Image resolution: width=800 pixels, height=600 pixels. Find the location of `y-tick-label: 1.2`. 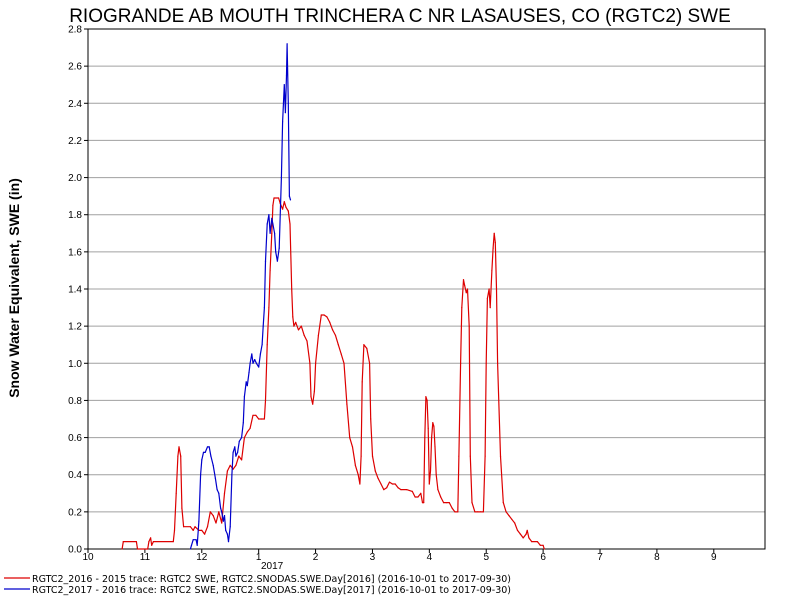

y-tick-label: 1.2 is located at coordinates (75, 327).